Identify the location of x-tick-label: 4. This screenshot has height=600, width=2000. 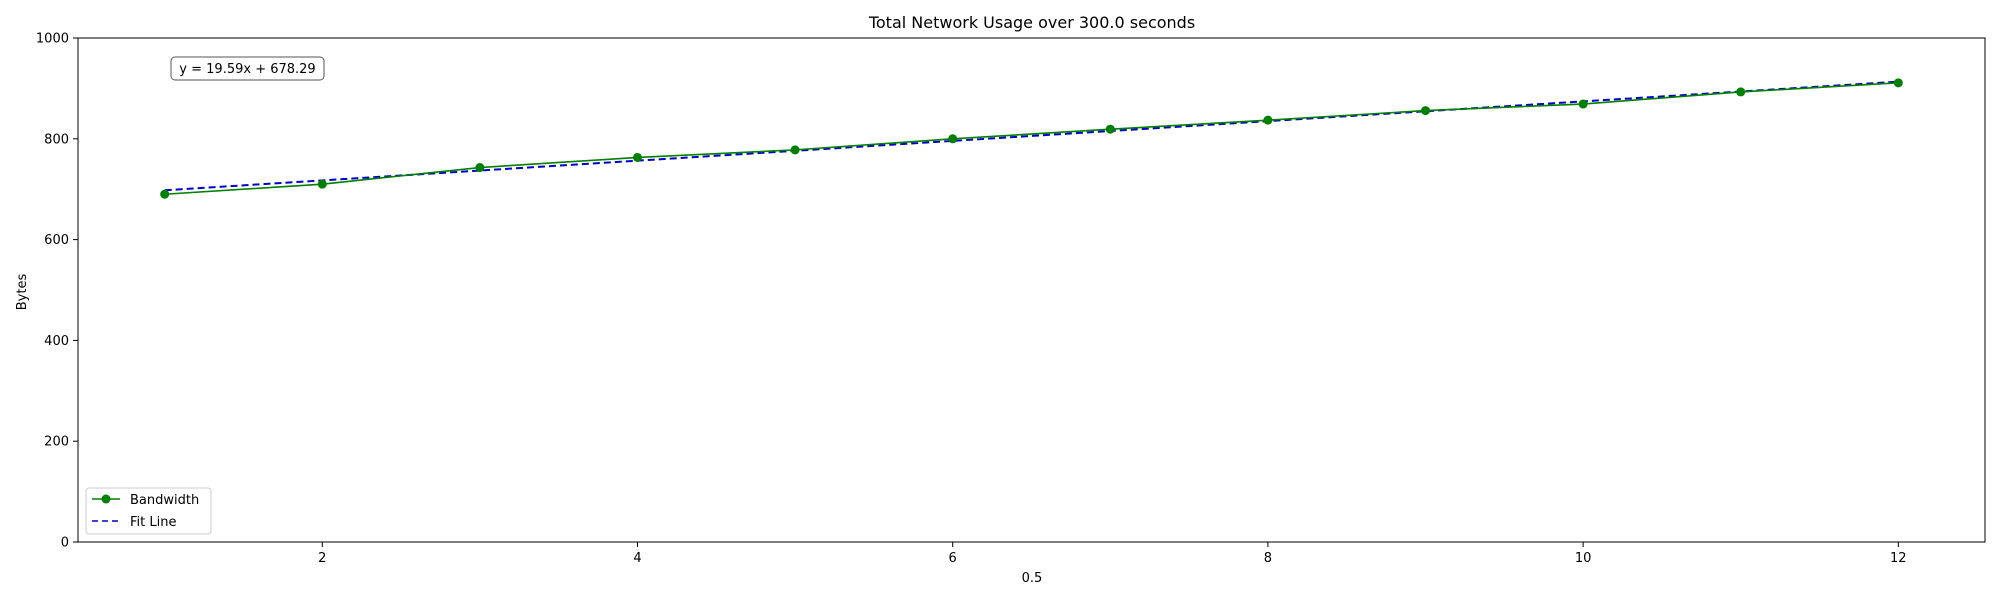
(637, 558).